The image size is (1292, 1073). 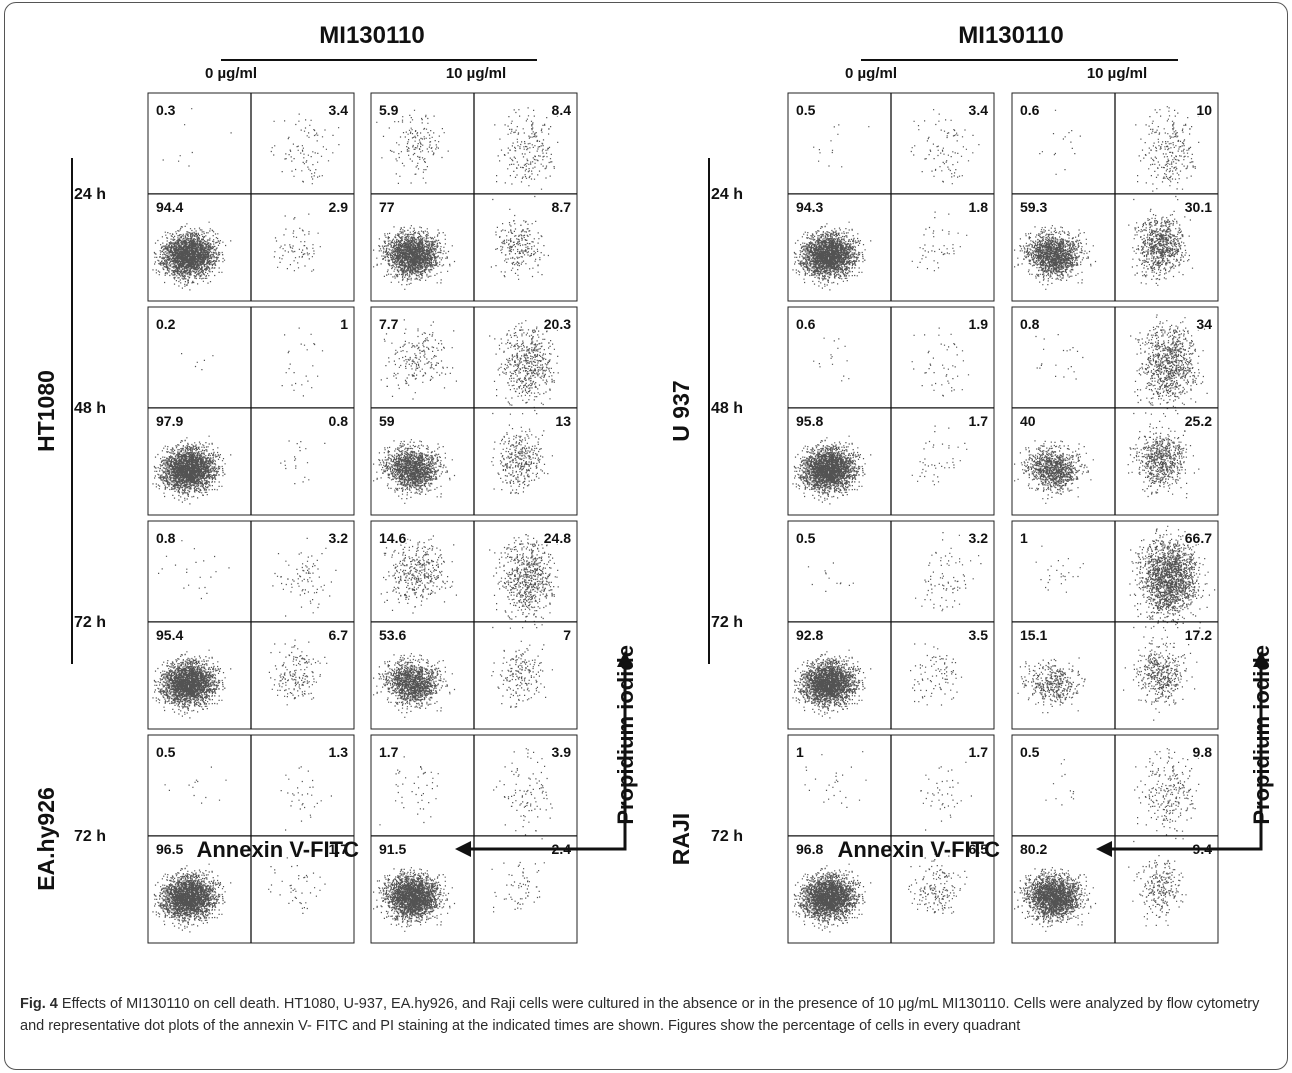 What do you see at coordinates (1198, 538) in the screenshot?
I see `percent-upper-right: 66.7` at bounding box center [1198, 538].